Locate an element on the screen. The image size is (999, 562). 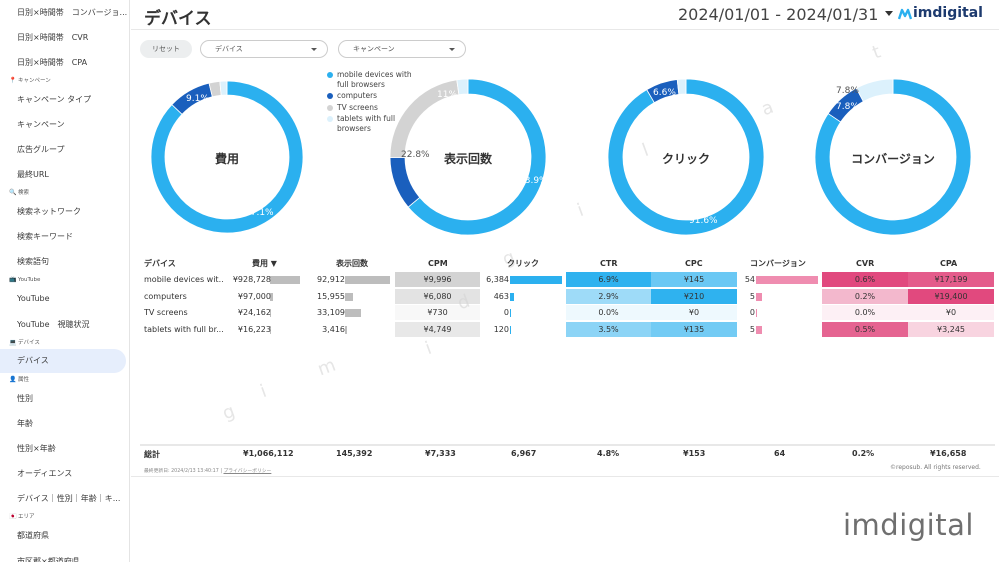
sidebar-section-15: 💻 デバイス is located at coordinates (64, 343).